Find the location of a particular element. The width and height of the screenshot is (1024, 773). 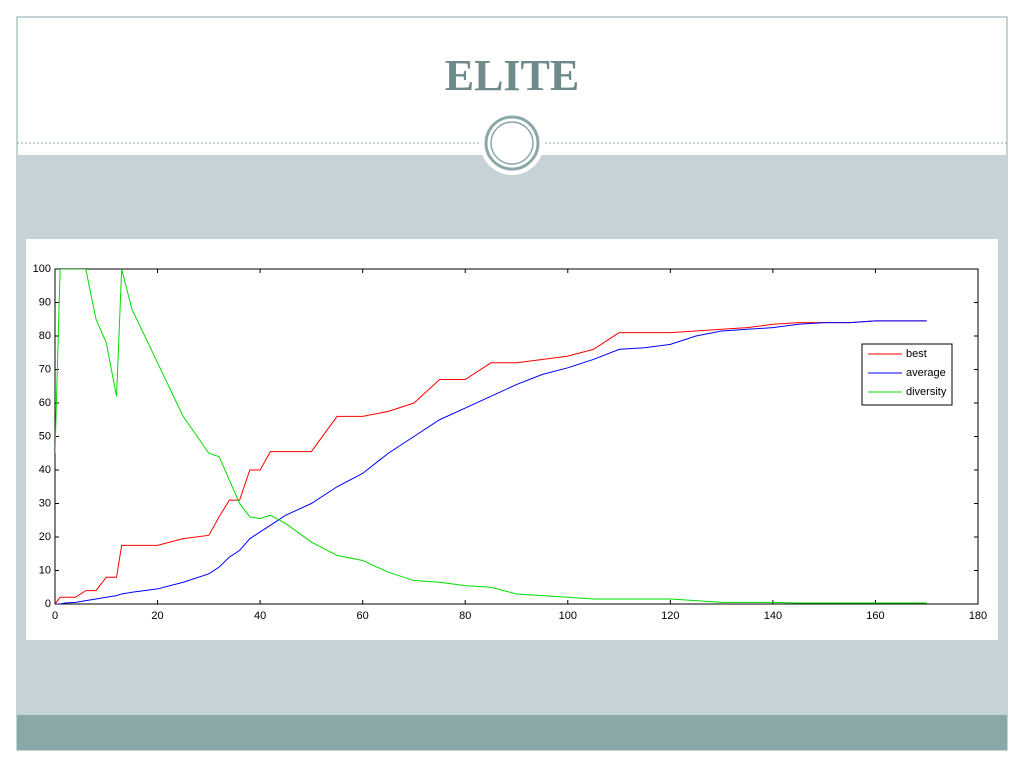

y-tick-label: 20 is located at coordinates (45, 537).